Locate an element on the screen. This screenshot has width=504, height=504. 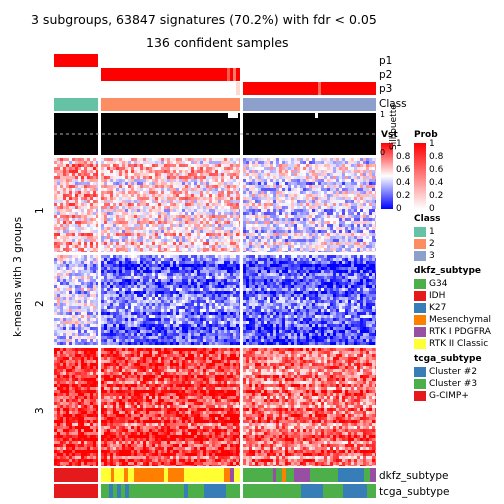
track-label-dkfz: dkfz_subtype is located at coordinates (414, 476).